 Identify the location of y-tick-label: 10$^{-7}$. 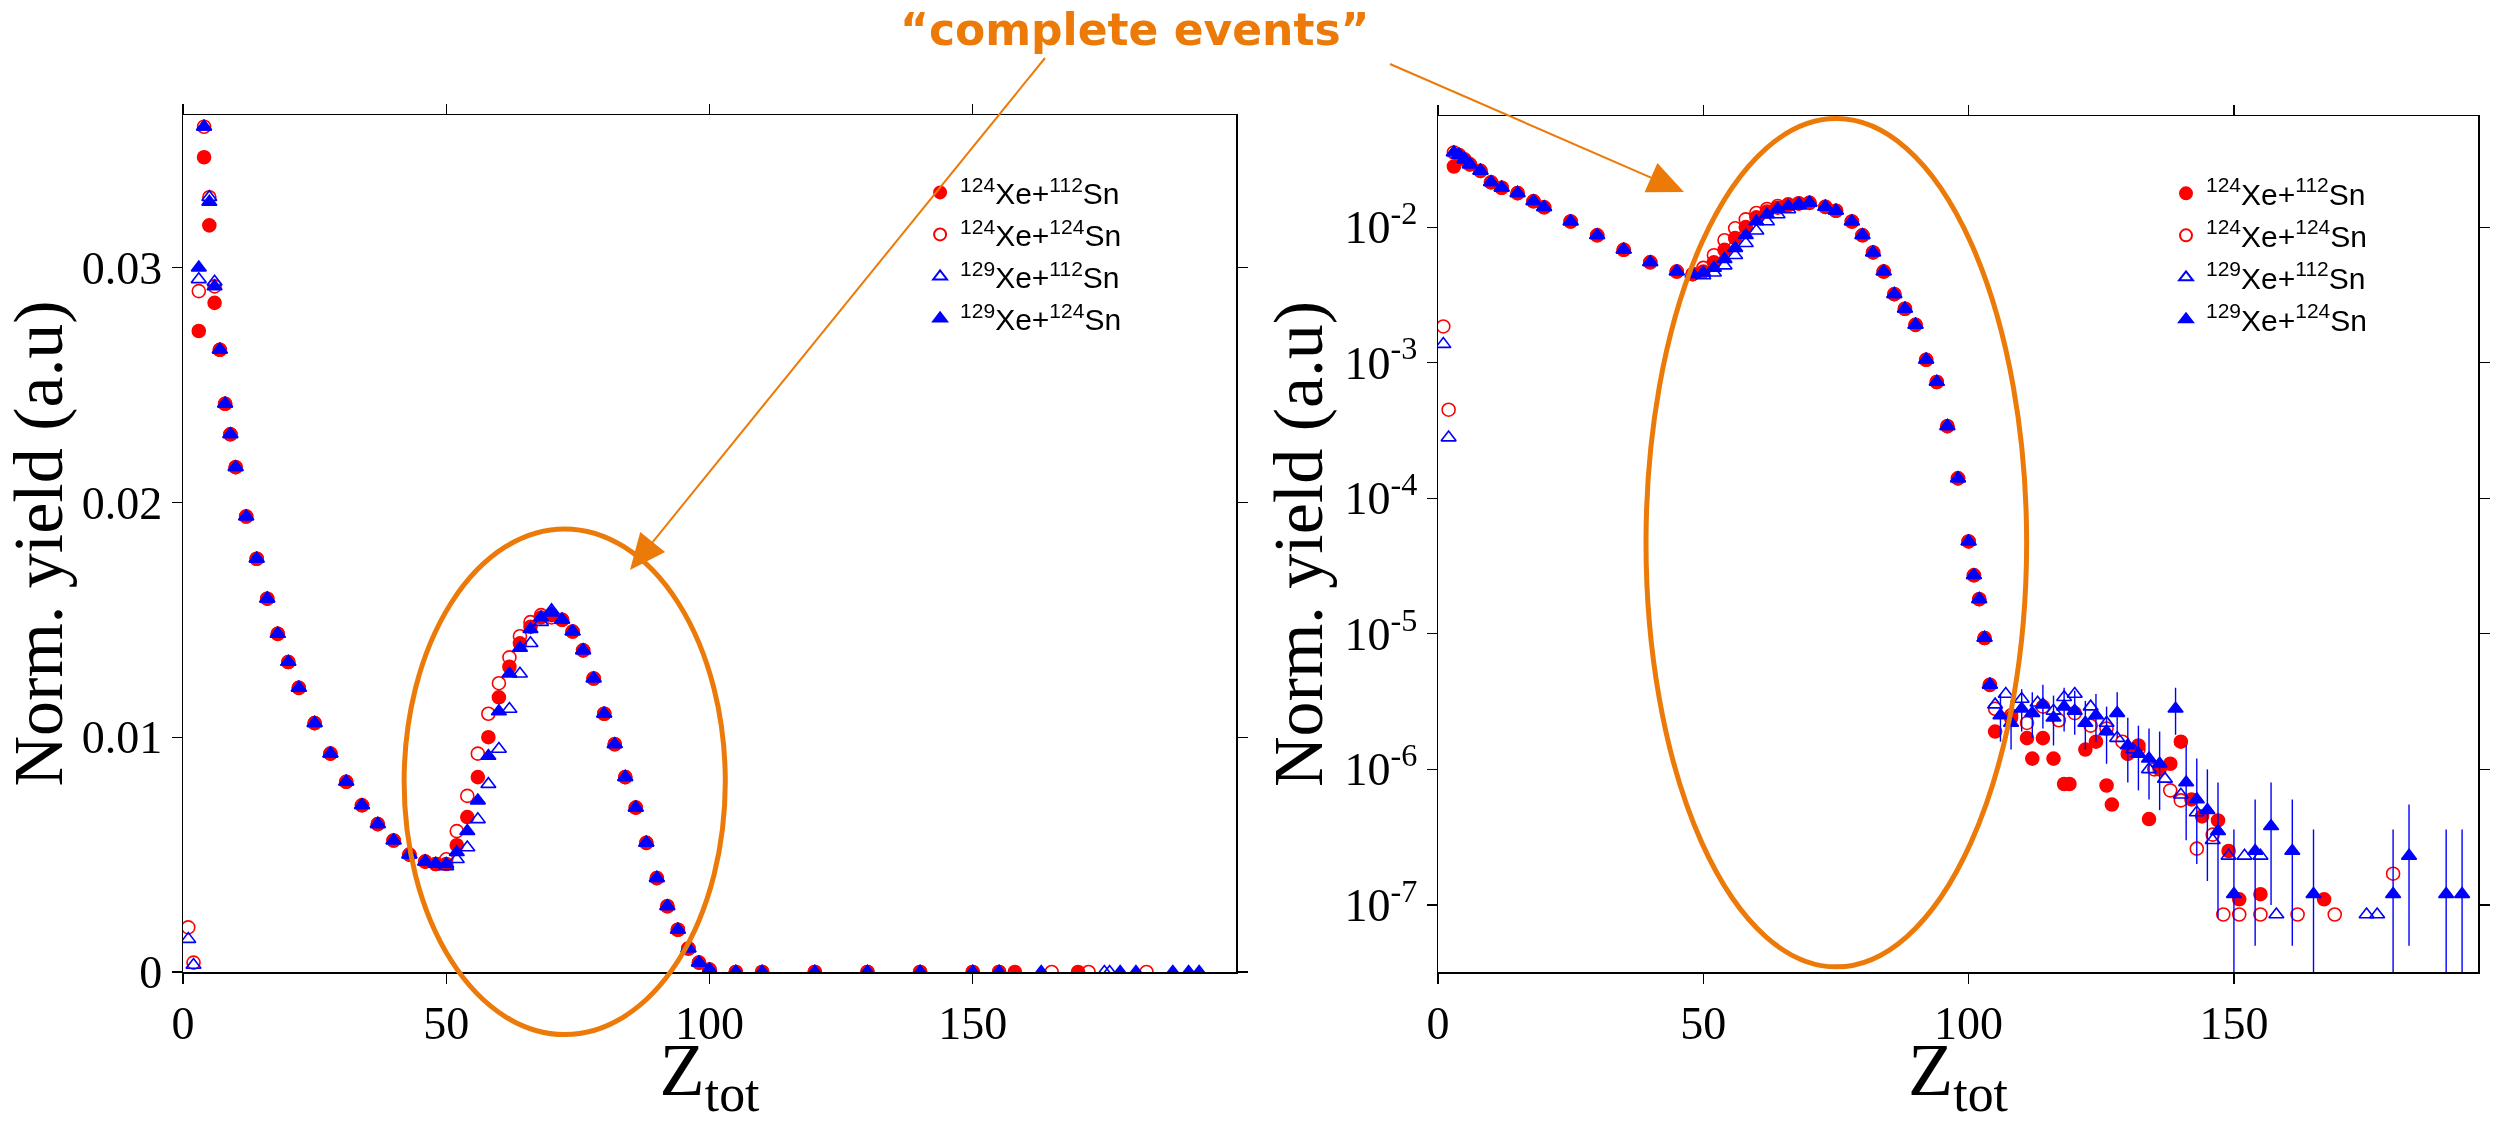
(1381, 902).